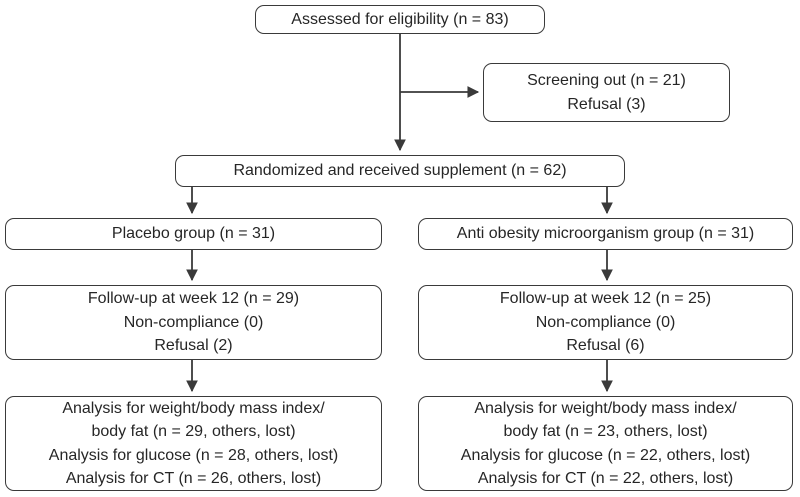 The image size is (800, 497). I want to click on node-placebo-group: Placebo group (n = 31), so click(193, 234).